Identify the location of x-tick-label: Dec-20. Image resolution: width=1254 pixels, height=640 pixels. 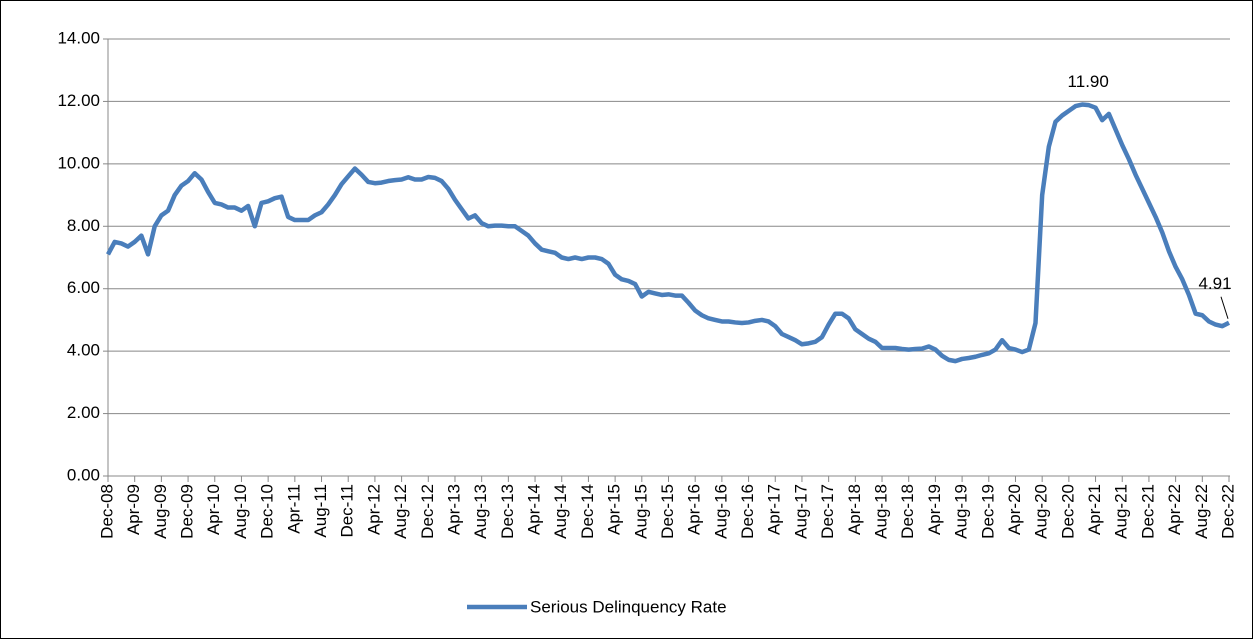
(1067, 511).